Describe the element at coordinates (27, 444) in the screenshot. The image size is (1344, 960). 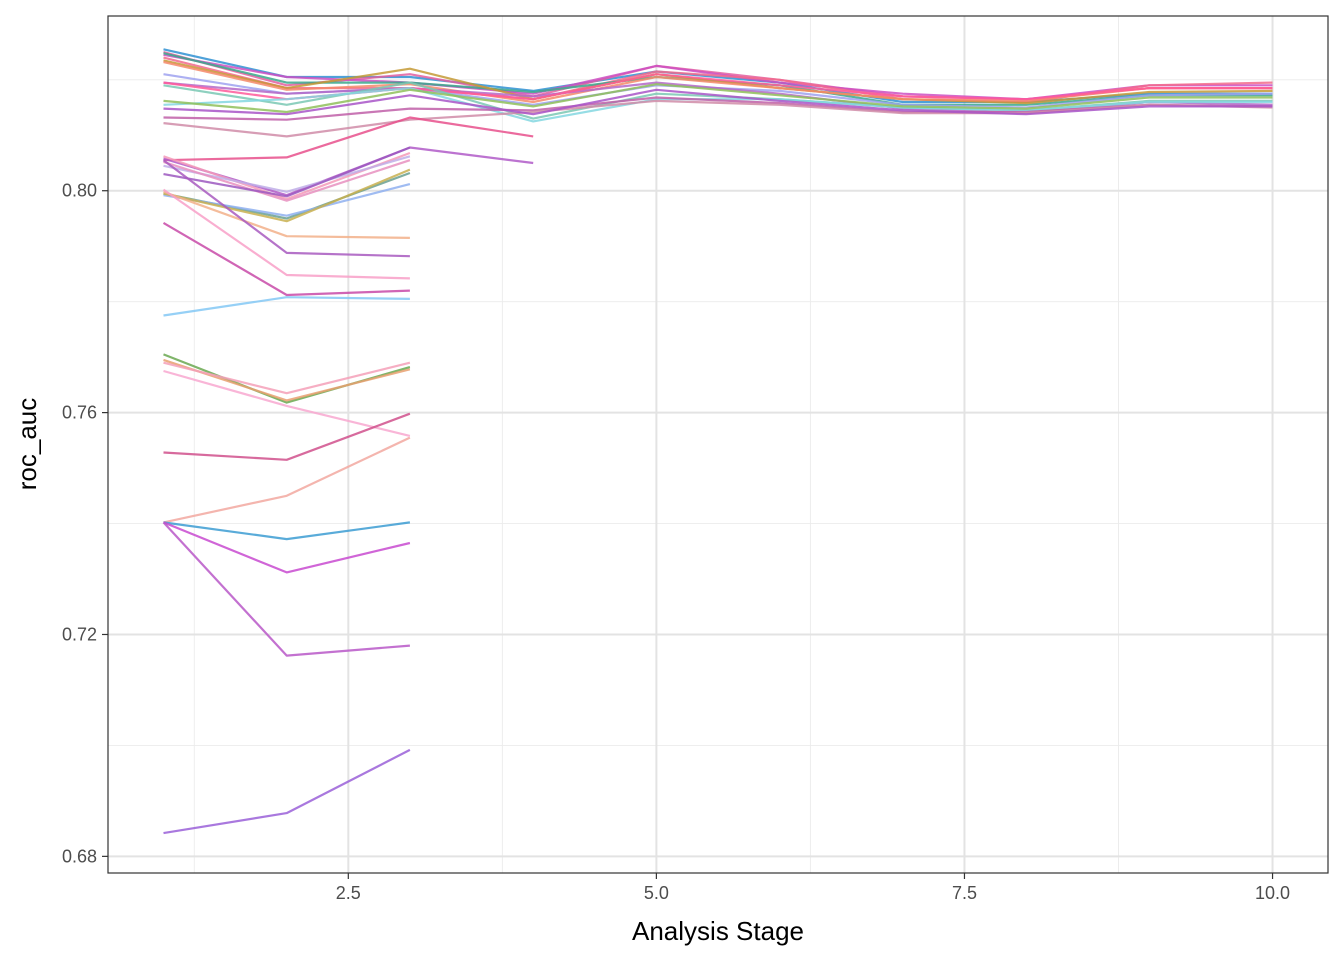
I see `y-axis-title: roc_auc` at that location.